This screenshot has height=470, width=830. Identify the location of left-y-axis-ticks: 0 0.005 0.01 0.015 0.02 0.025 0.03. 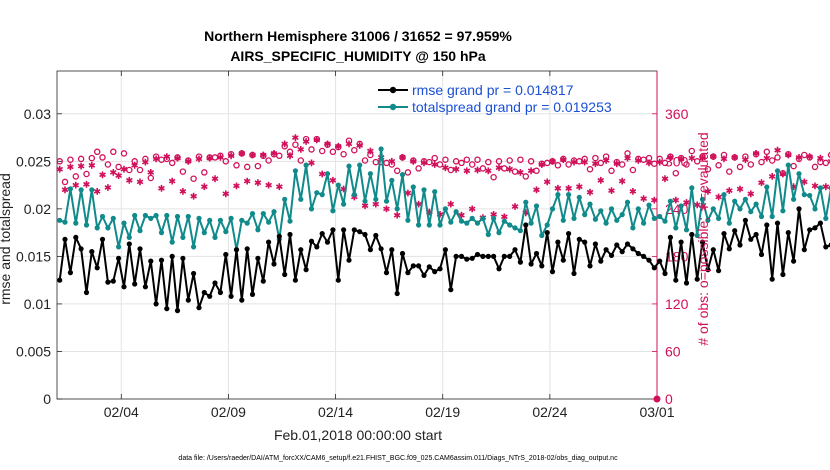
(39, 256).